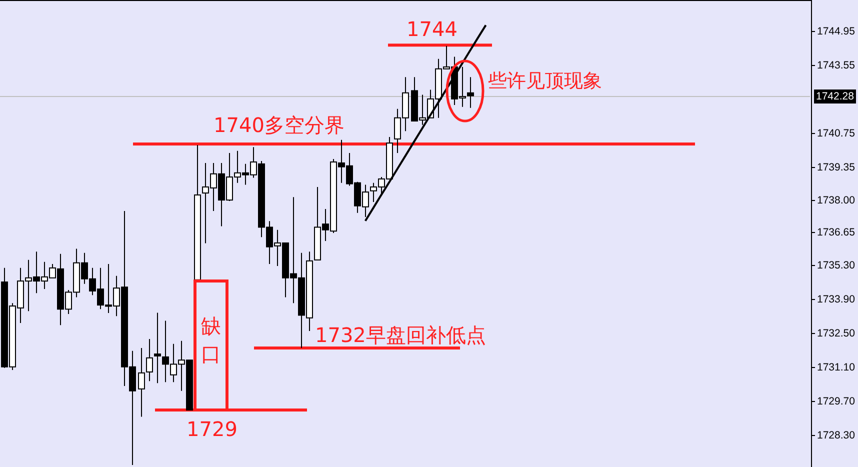 This screenshot has width=858, height=467. I want to click on ref-line-label: 1732早盘回补低点, so click(400, 334).